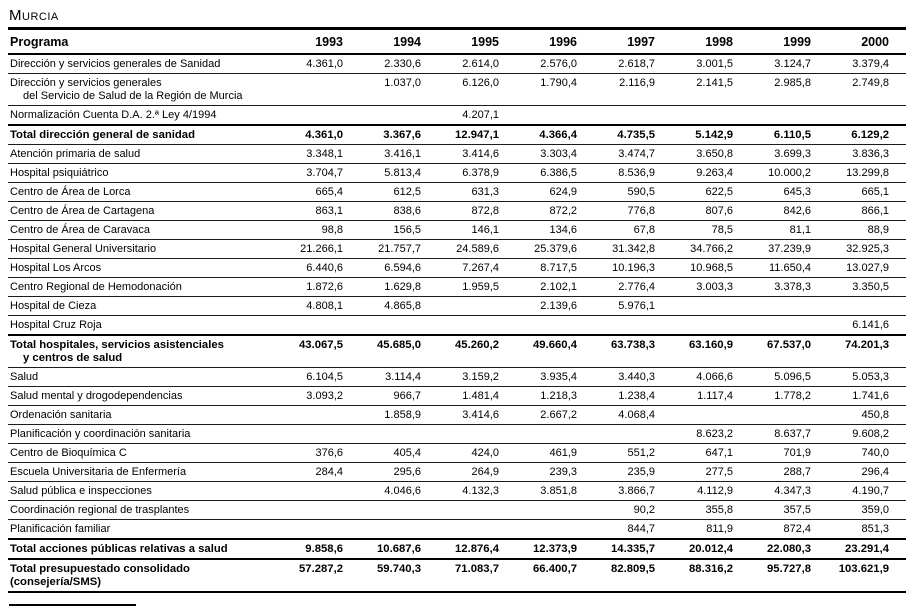  What do you see at coordinates (867, 268) in the screenshot?
I see `value-cell: 13.027,9` at bounding box center [867, 268].